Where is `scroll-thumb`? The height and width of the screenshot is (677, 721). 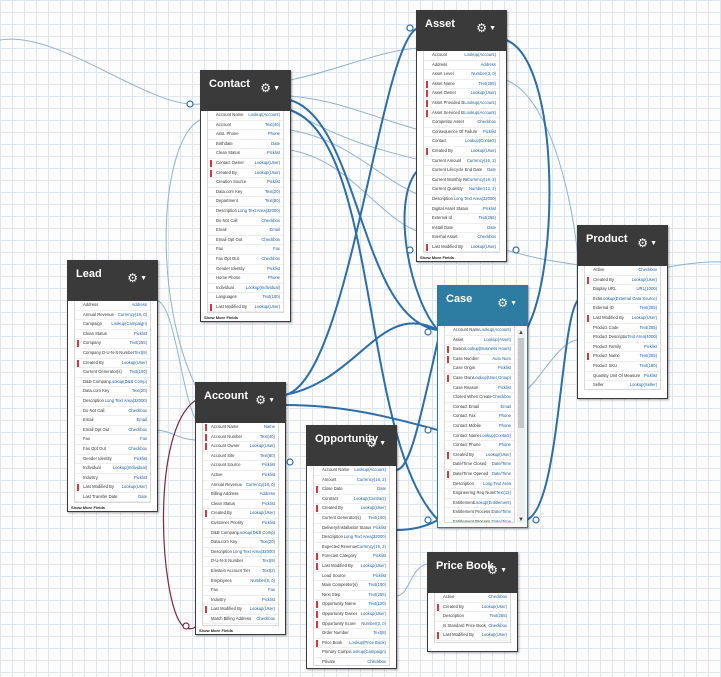 scroll-thumb is located at coordinates (521, 383).